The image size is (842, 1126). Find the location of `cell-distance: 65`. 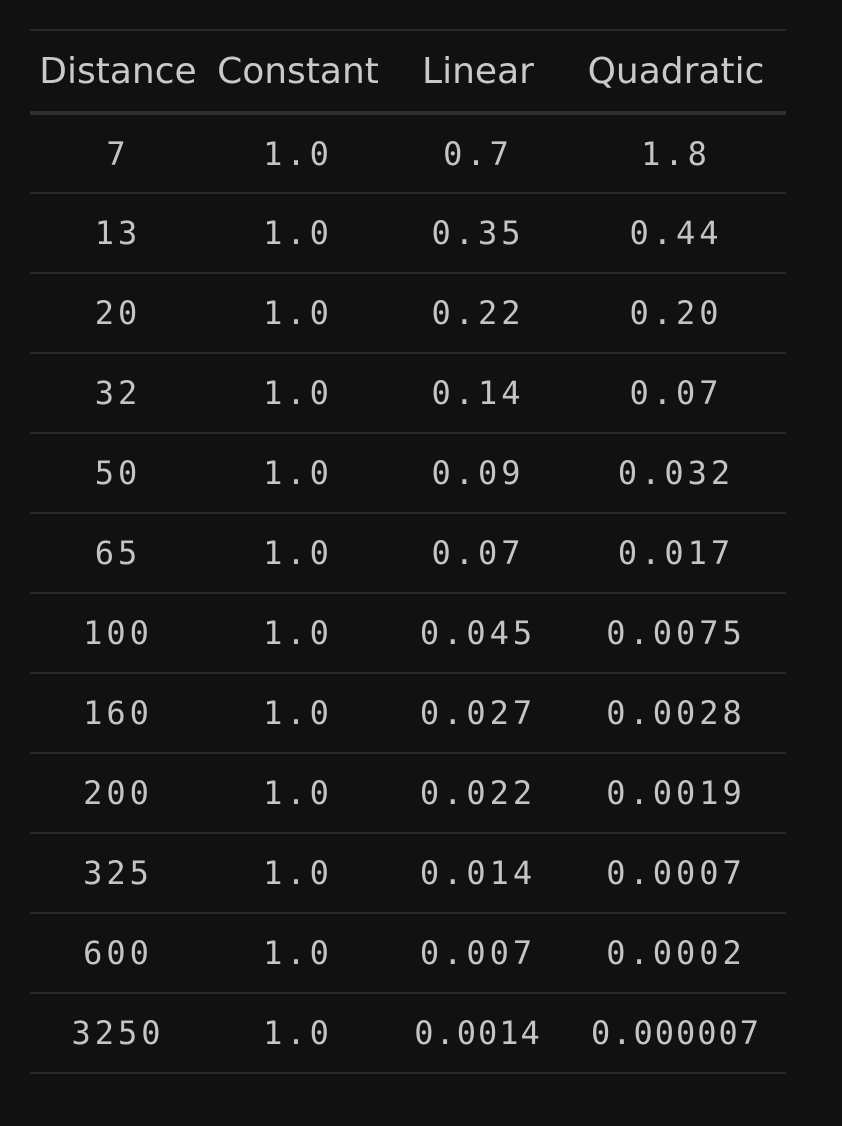

cell-distance: 65 is located at coordinates (118, 553).